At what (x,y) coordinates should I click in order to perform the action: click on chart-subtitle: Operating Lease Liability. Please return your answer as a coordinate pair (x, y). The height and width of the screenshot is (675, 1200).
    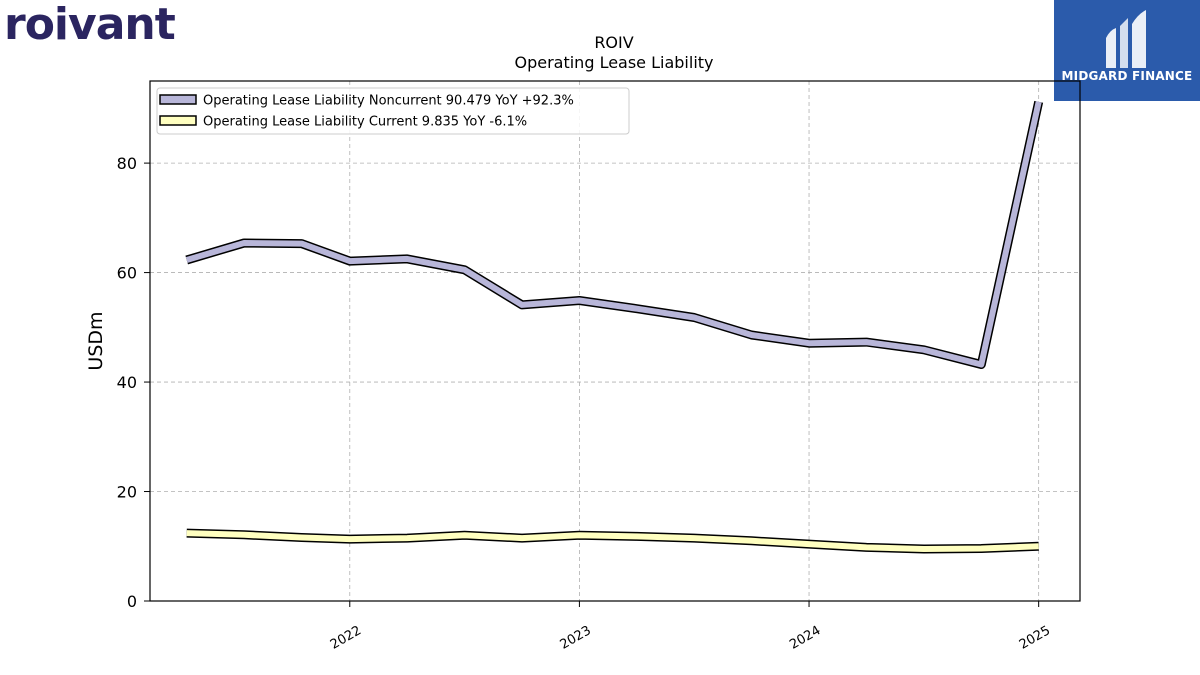
    Looking at the image, I should click on (613, 62).